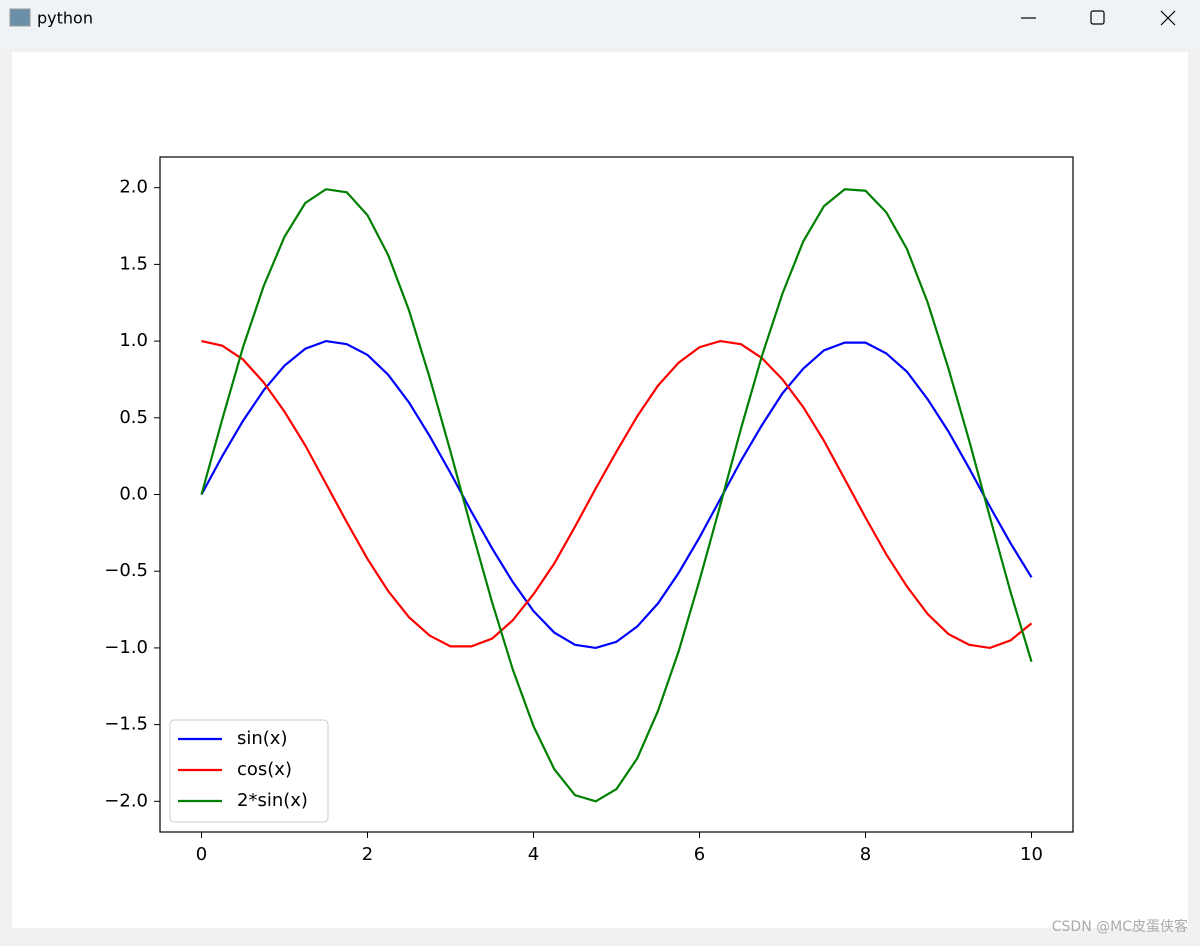 The image size is (1200, 946). Describe the element at coordinates (1120, 926) in the screenshot. I see `watermark: CSDN @MC皮蛋侠客` at that location.